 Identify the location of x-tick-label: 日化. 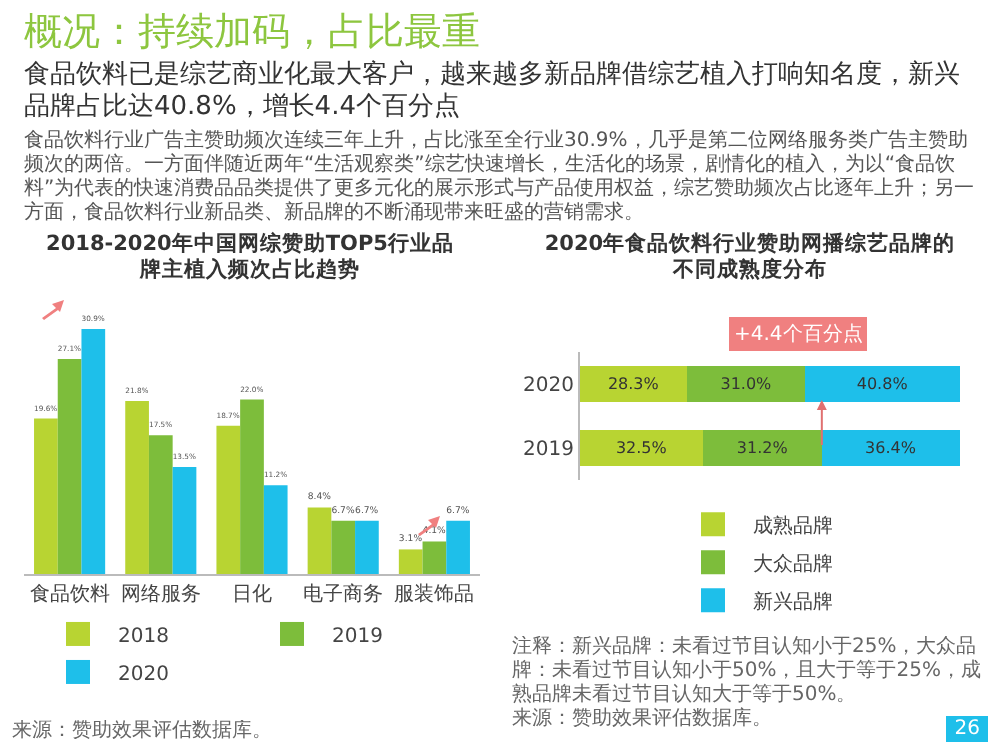
(252, 594).